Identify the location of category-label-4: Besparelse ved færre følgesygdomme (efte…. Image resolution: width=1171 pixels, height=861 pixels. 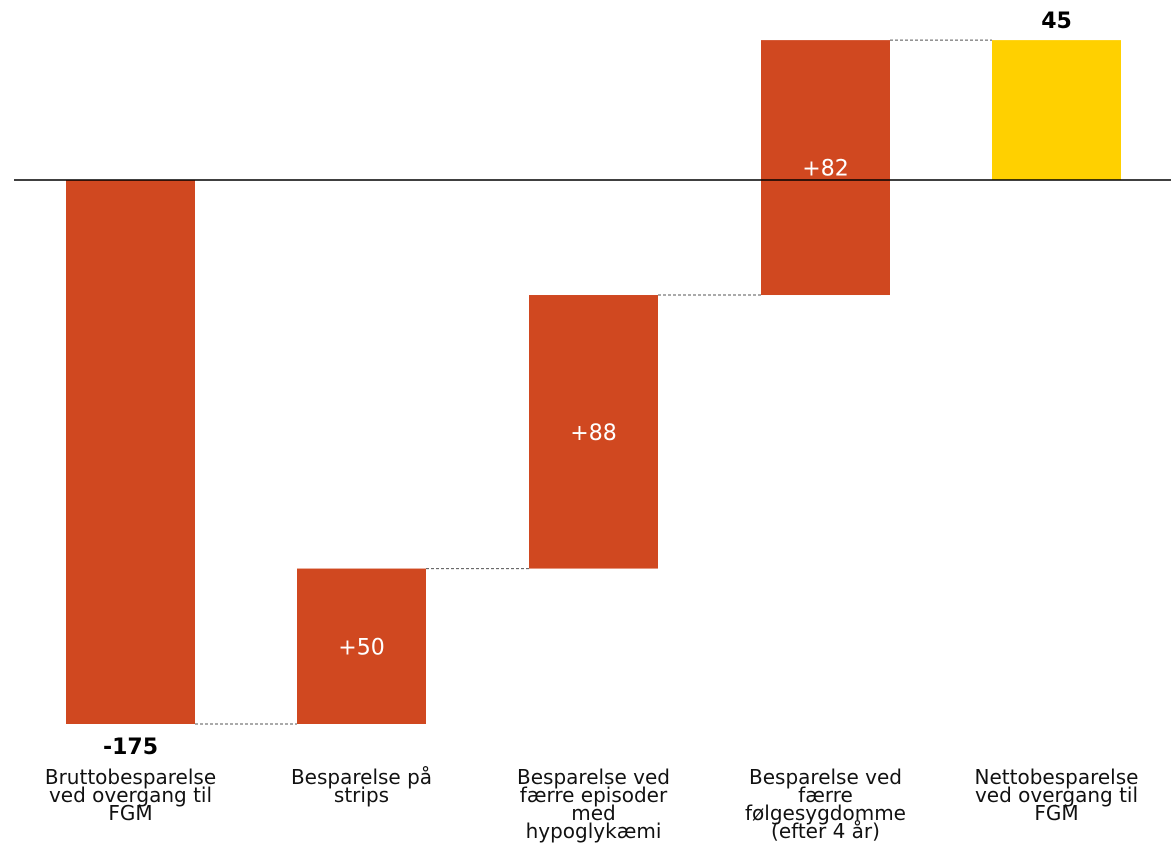
(825, 804).